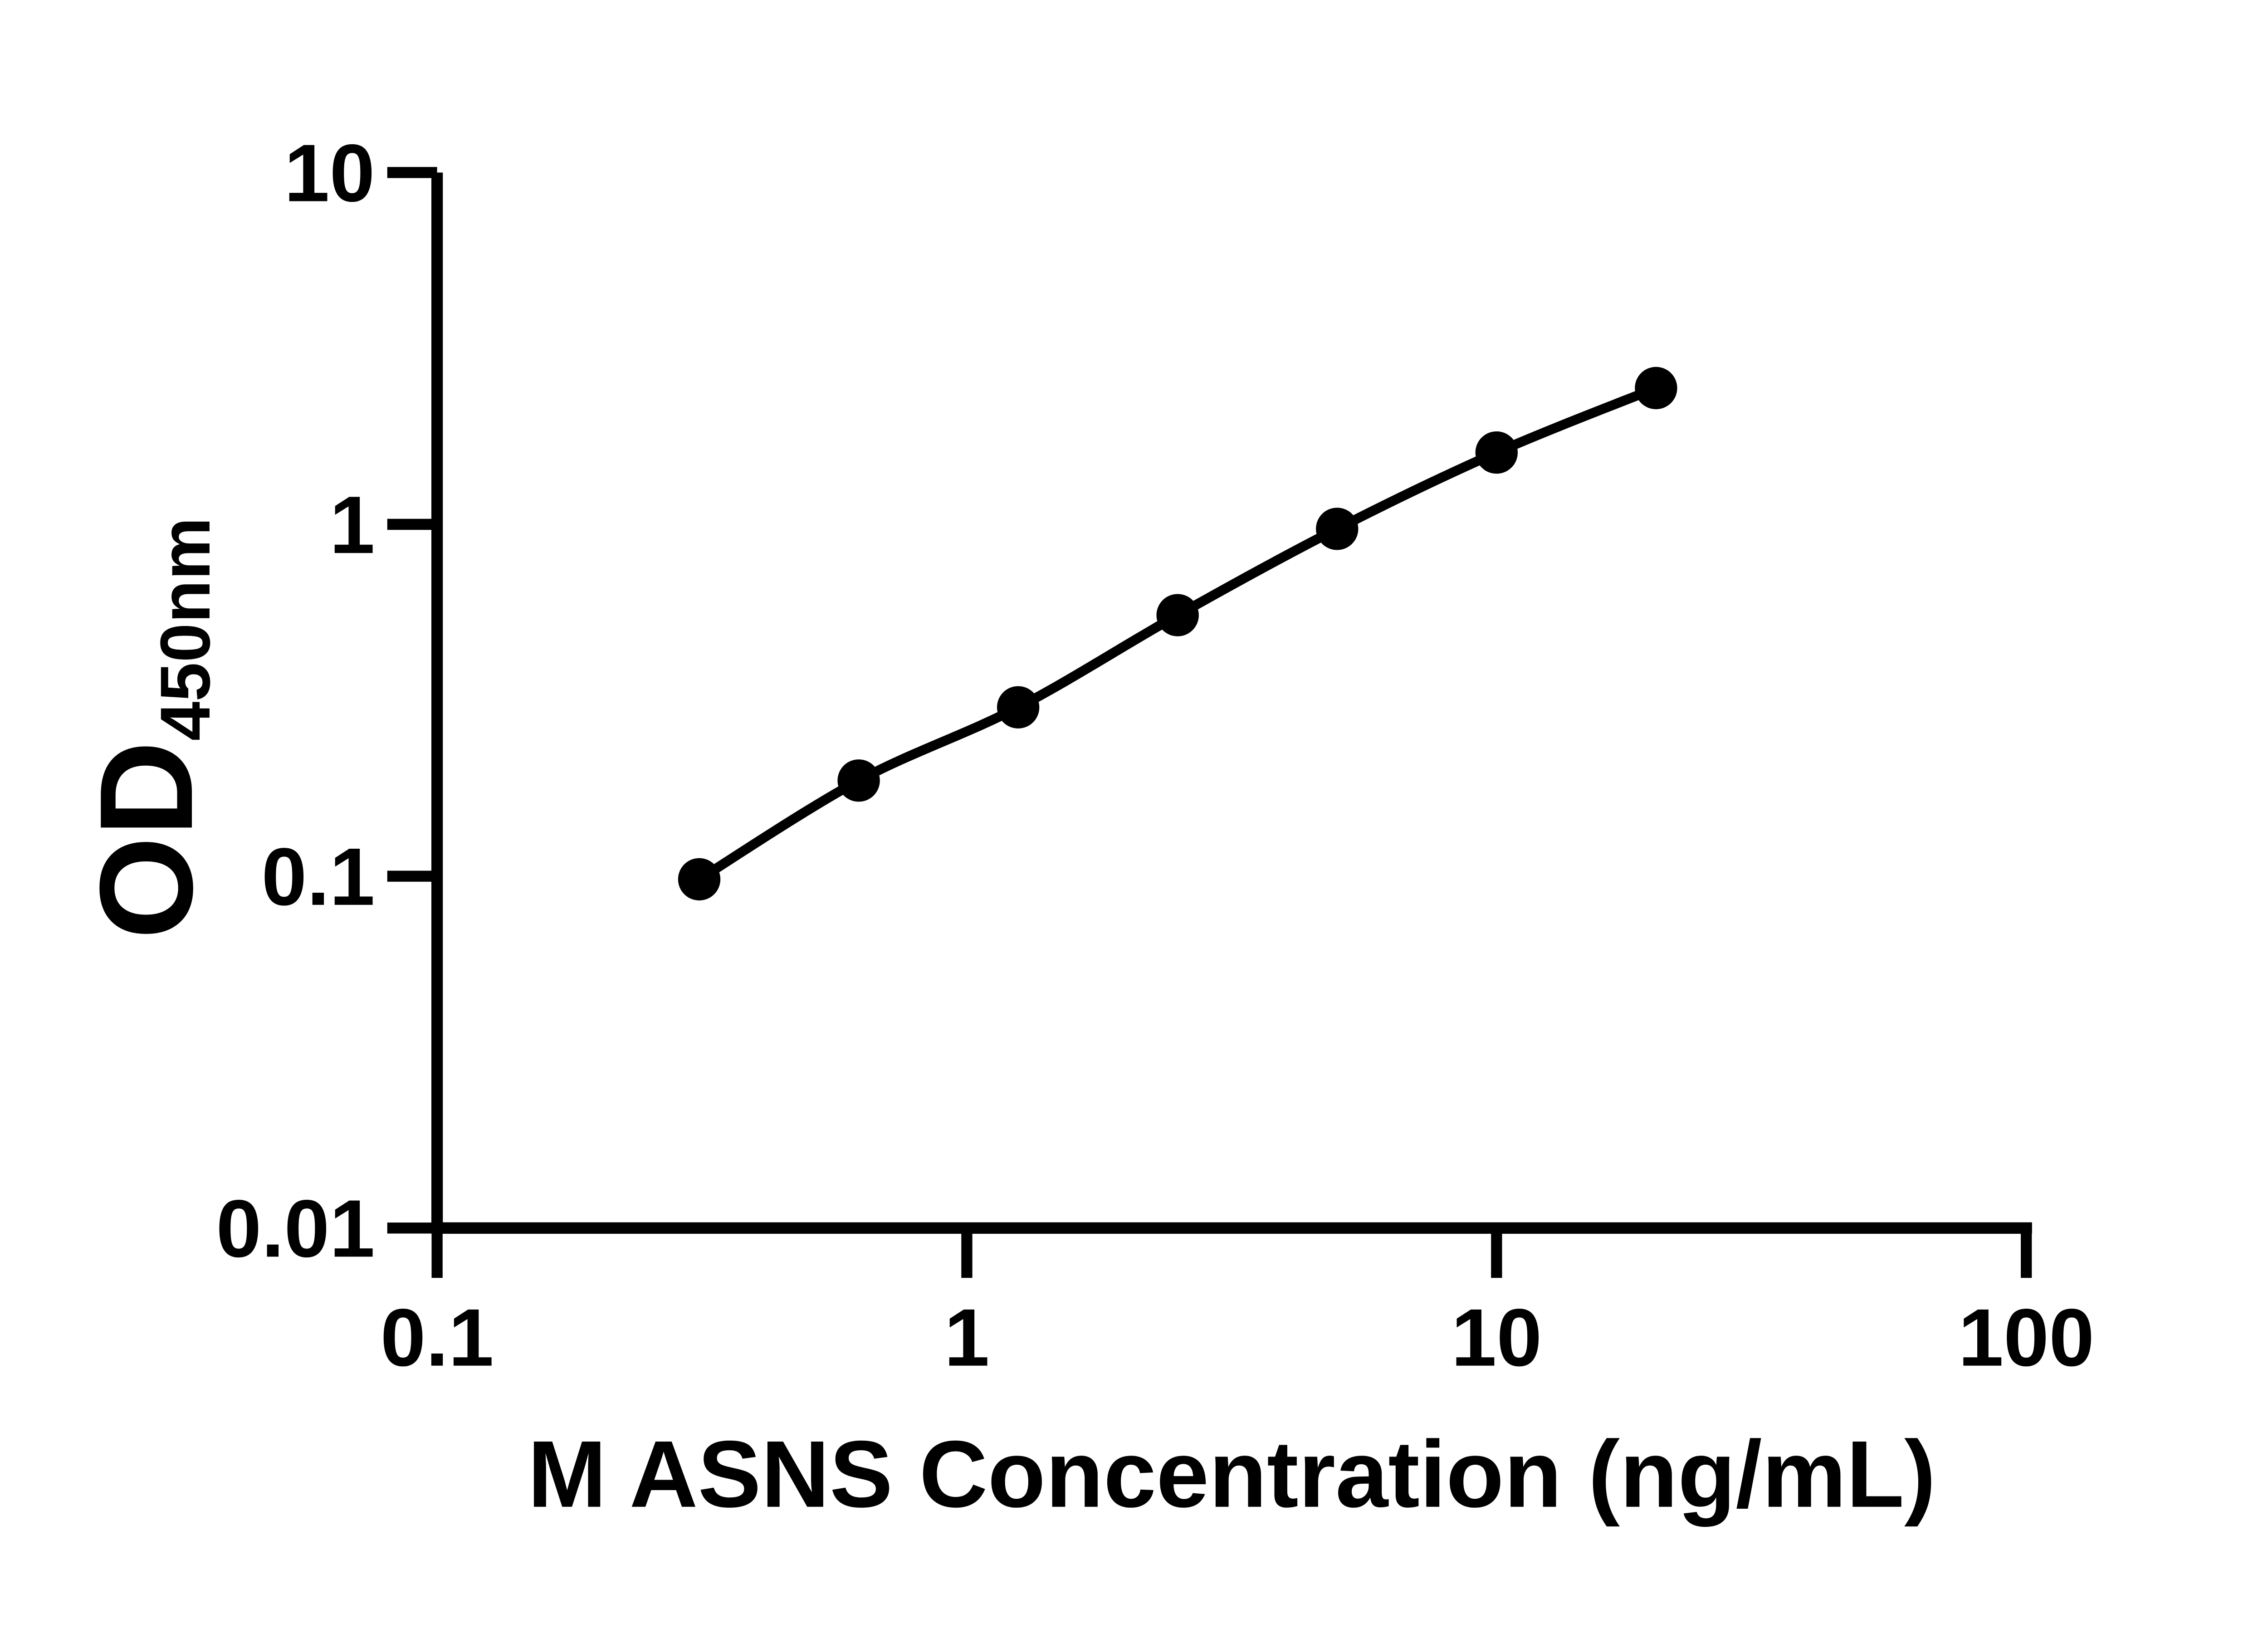 This screenshot has height=1633, width=2268. I want to click on x-axis-tick-label: 0.1, so click(438, 1338).